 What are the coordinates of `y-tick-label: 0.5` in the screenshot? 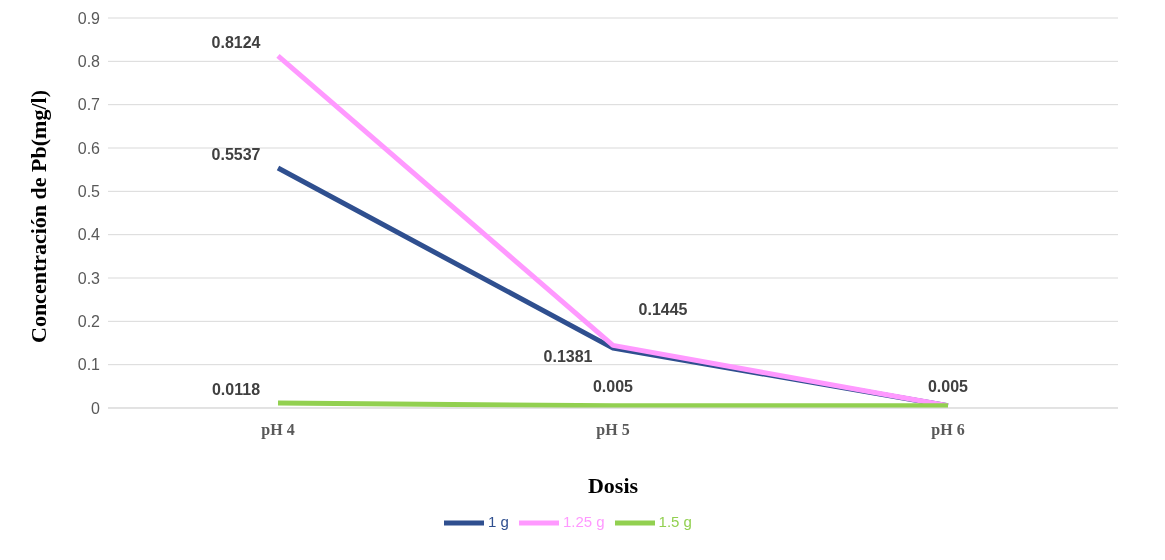 It's located at (89, 192).